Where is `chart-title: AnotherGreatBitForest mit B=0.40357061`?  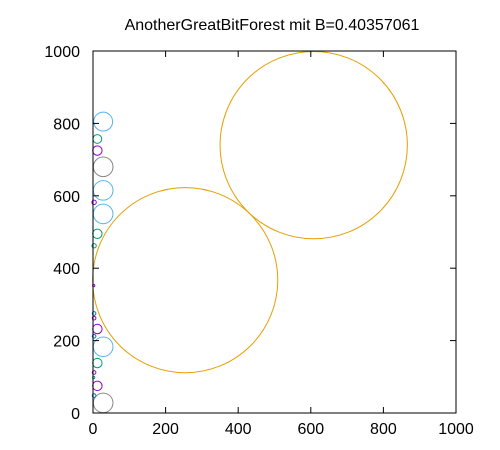 chart-title: AnotherGreatBitForest mit B=0.40357061 is located at coordinates (272, 25).